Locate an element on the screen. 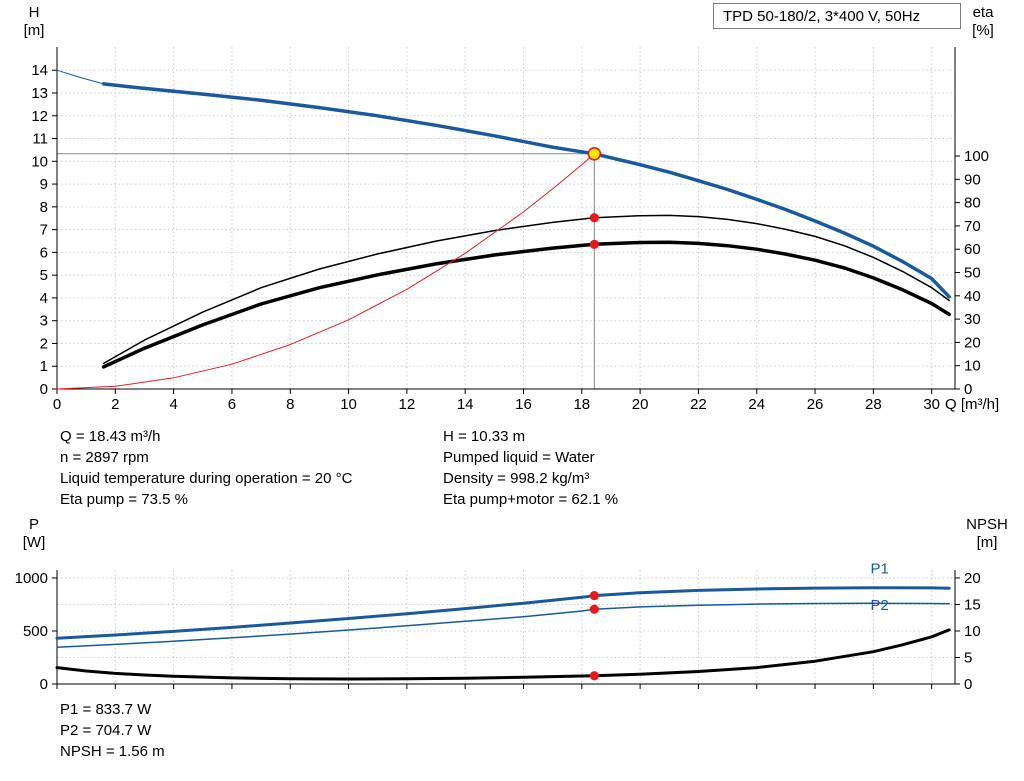  right-tick-label: 90 is located at coordinates (972, 179).